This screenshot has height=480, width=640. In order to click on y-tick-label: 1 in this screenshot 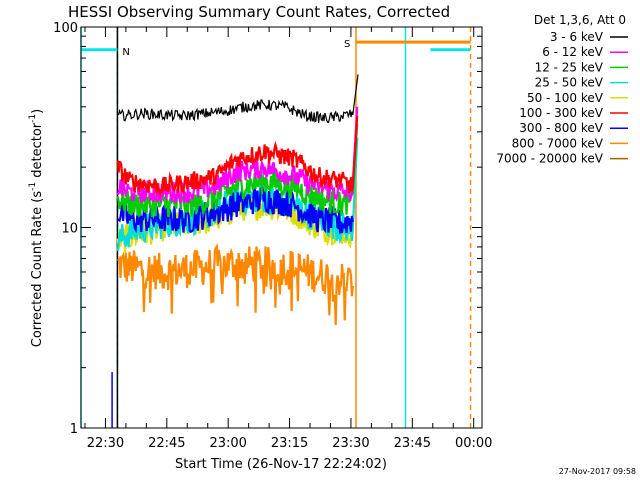, I will do `click(74, 429)`.